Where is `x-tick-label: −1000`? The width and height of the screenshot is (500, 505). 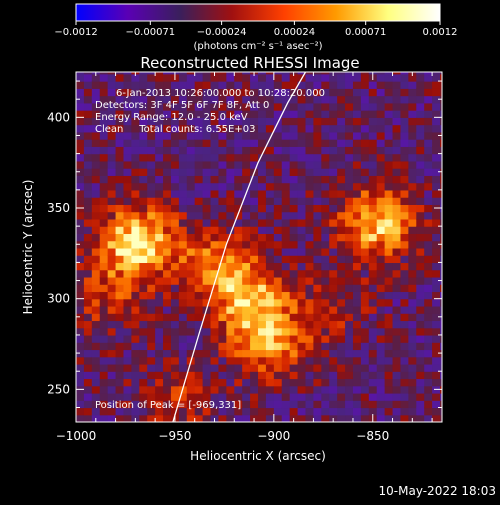 x-tick-label: −1000 is located at coordinates (76, 436).